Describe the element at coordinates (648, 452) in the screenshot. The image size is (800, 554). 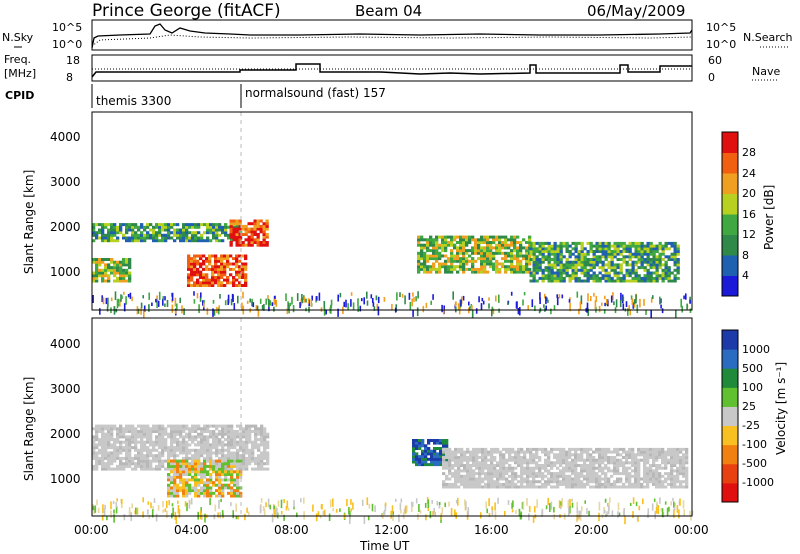
I see `velocity-cell-2011` at that location.